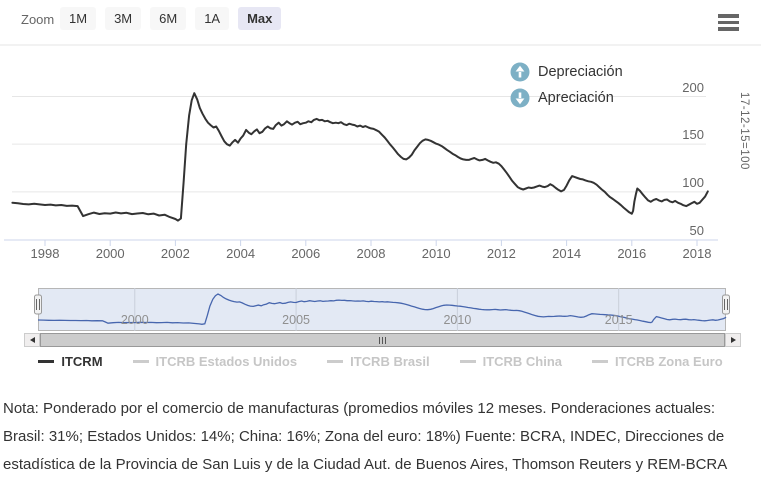 This screenshot has width=761, height=479. What do you see at coordinates (501, 253) in the screenshot?
I see `x-axis-tick-label: 2012` at bounding box center [501, 253].